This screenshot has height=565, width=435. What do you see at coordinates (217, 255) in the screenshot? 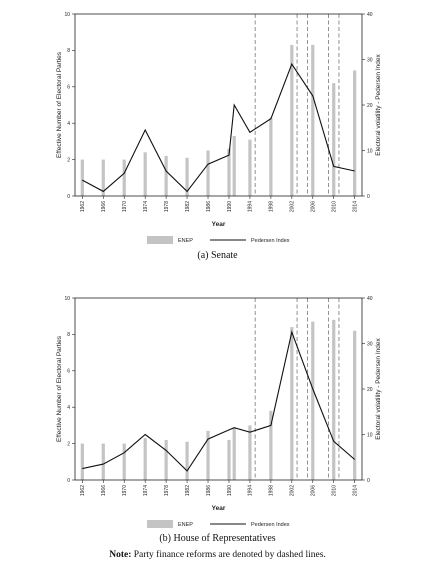
I see `caption-senate: (a) Senate` at bounding box center [217, 255].